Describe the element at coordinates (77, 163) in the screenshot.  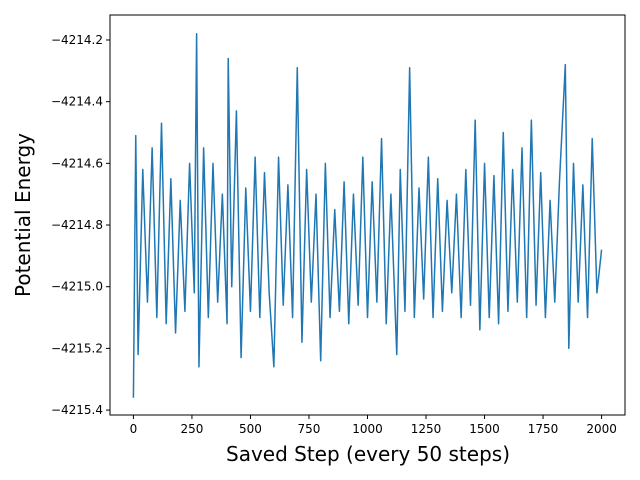
I see `y-tick-label: −4214.6` at that location.